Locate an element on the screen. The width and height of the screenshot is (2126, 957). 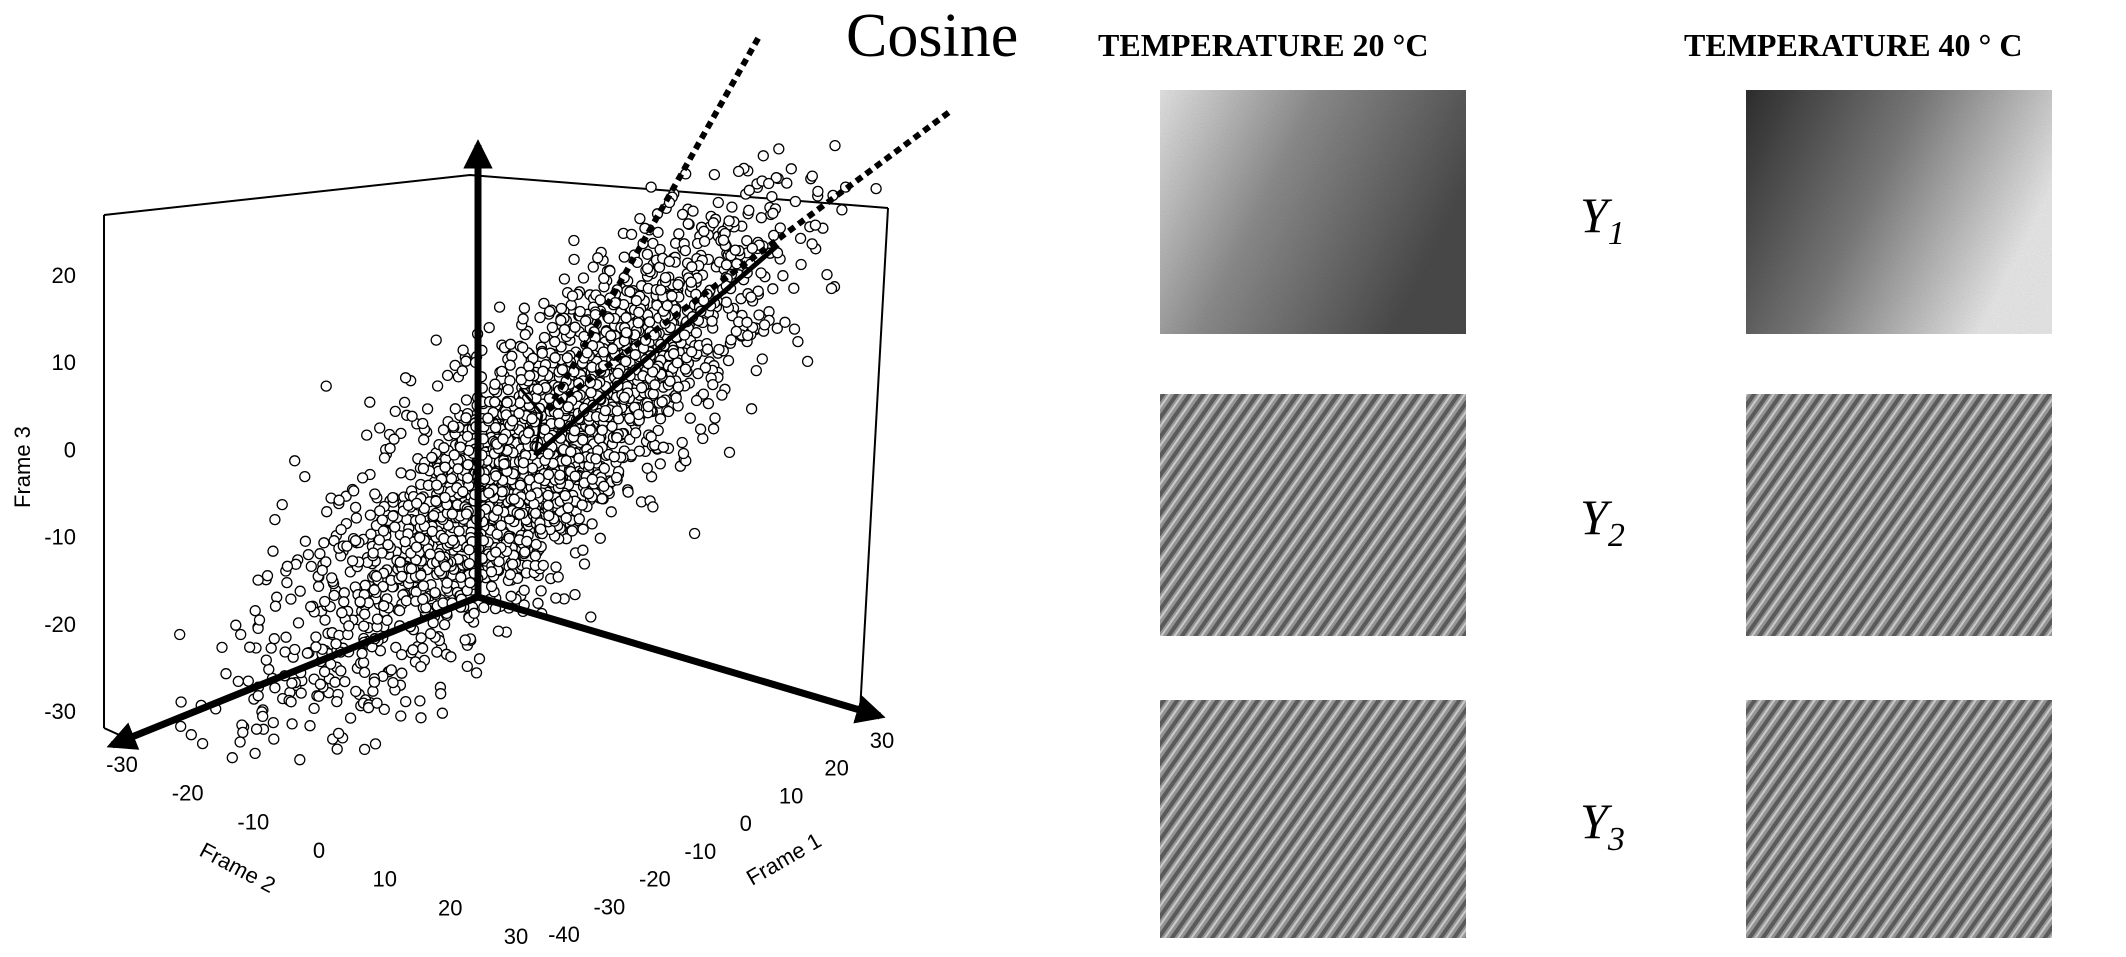
frame3-ticks: -30 -20 -10 0 10 20 is located at coordinates (60, 493).